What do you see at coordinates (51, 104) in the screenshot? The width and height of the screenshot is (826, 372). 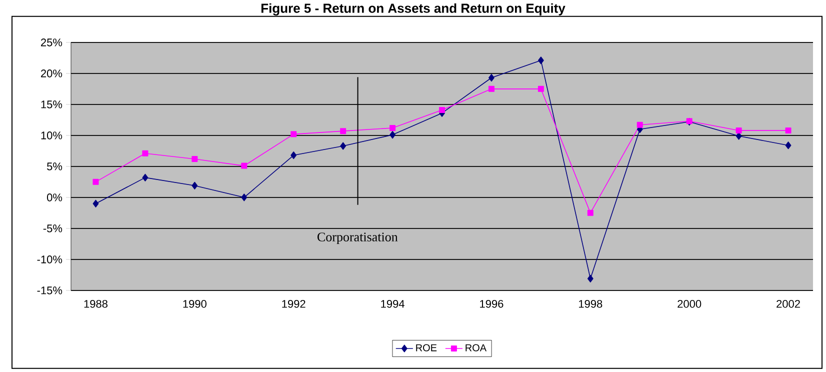 I see `y-tick-label: 15%` at bounding box center [51, 104].